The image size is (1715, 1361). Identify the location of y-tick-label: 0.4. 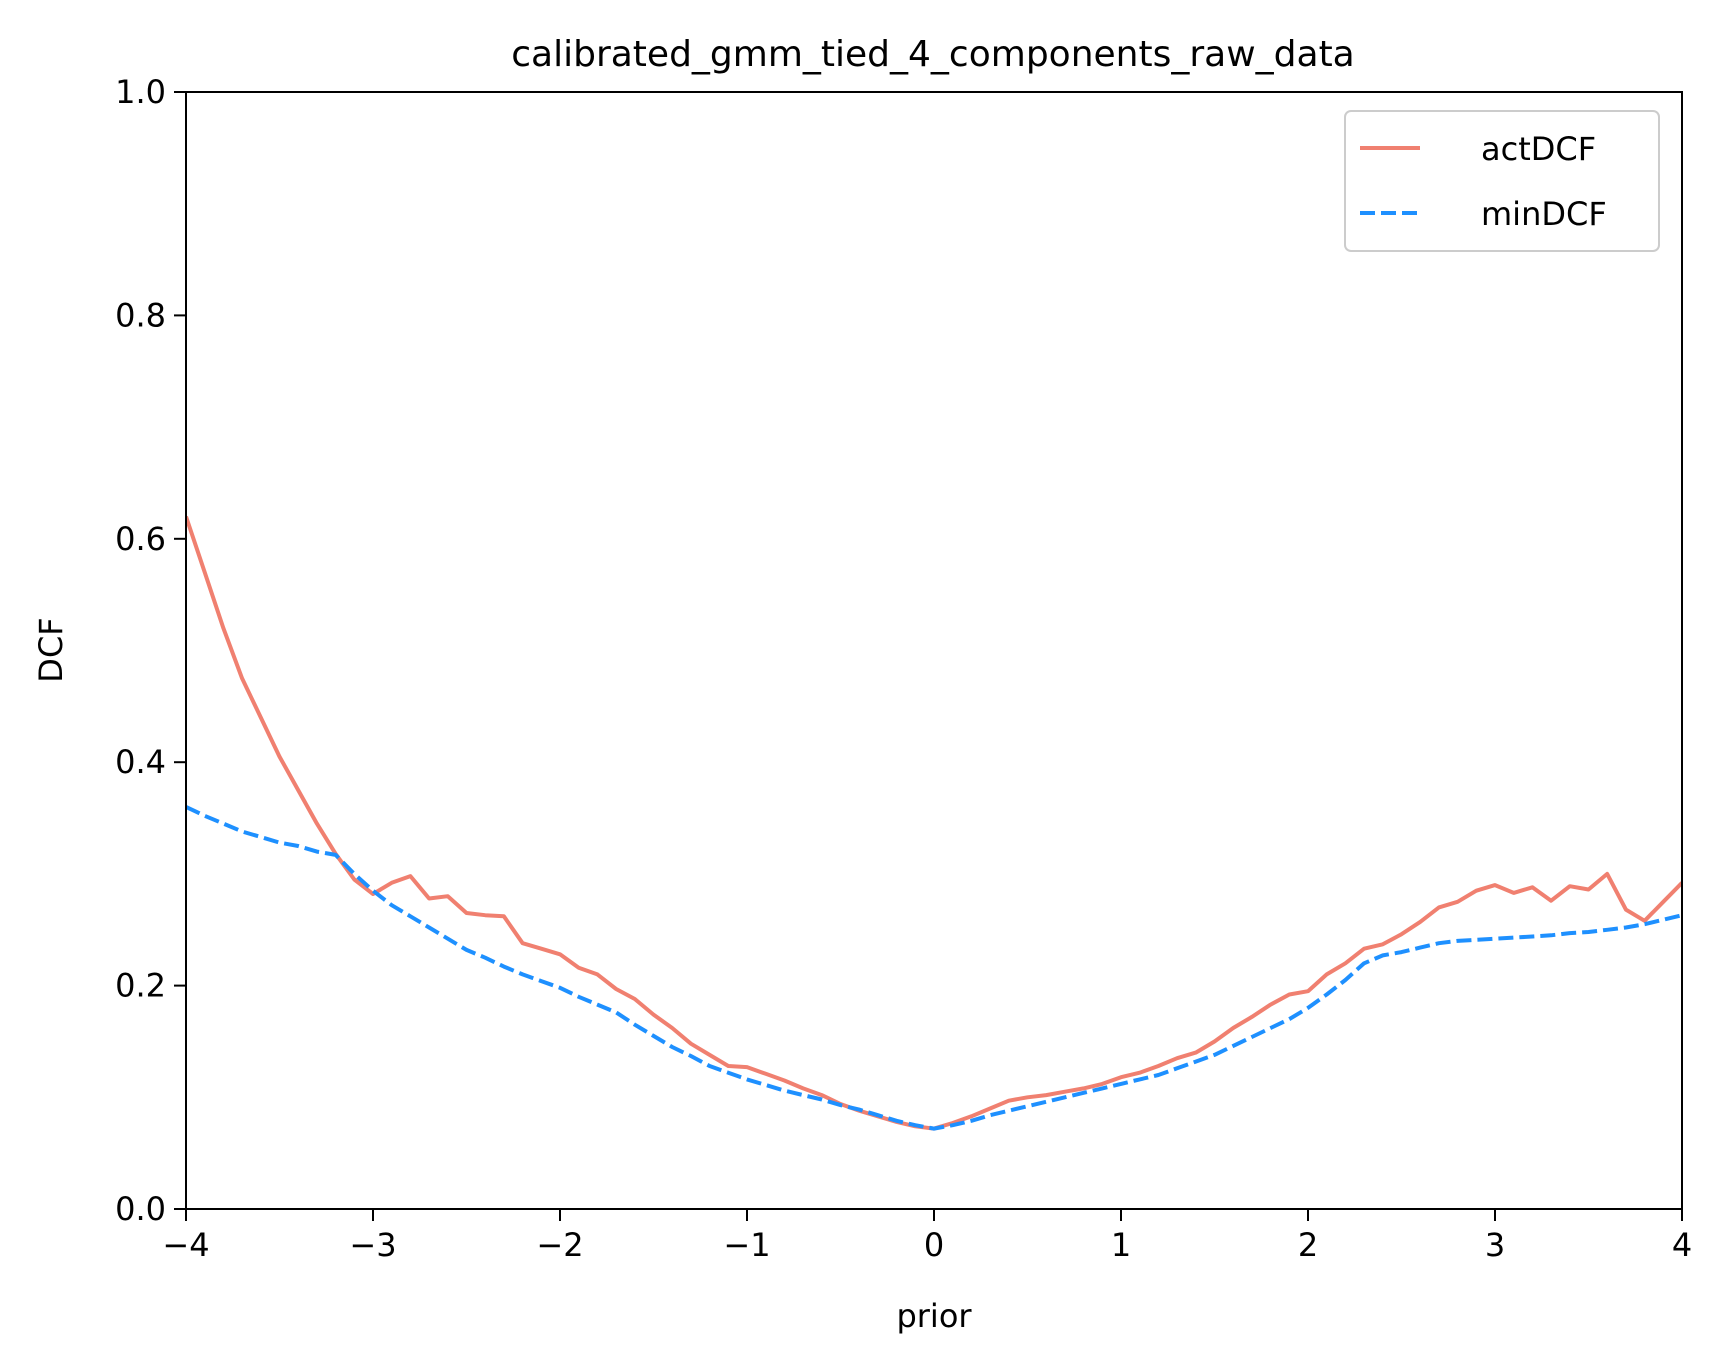
(140, 762).